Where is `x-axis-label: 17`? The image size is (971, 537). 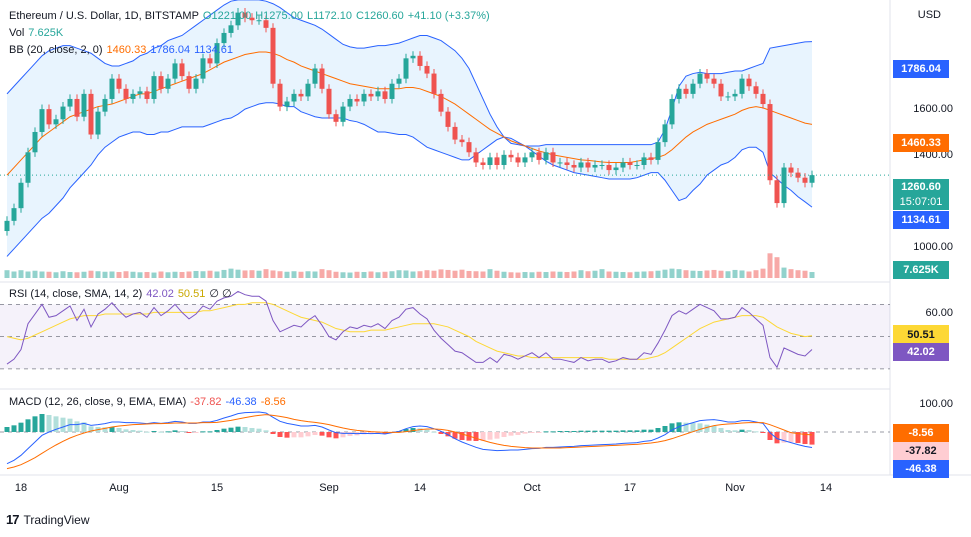 x-axis-label: 17 is located at coordinates (630, 488).